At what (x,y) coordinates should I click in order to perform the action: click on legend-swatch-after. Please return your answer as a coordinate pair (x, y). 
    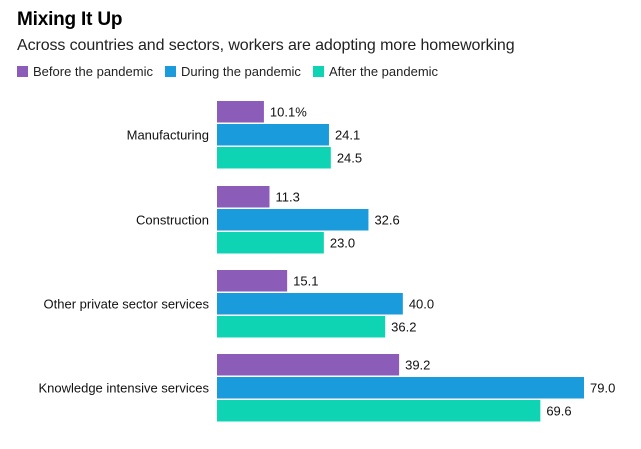
    Looking at the image, I should click on (318, 71).